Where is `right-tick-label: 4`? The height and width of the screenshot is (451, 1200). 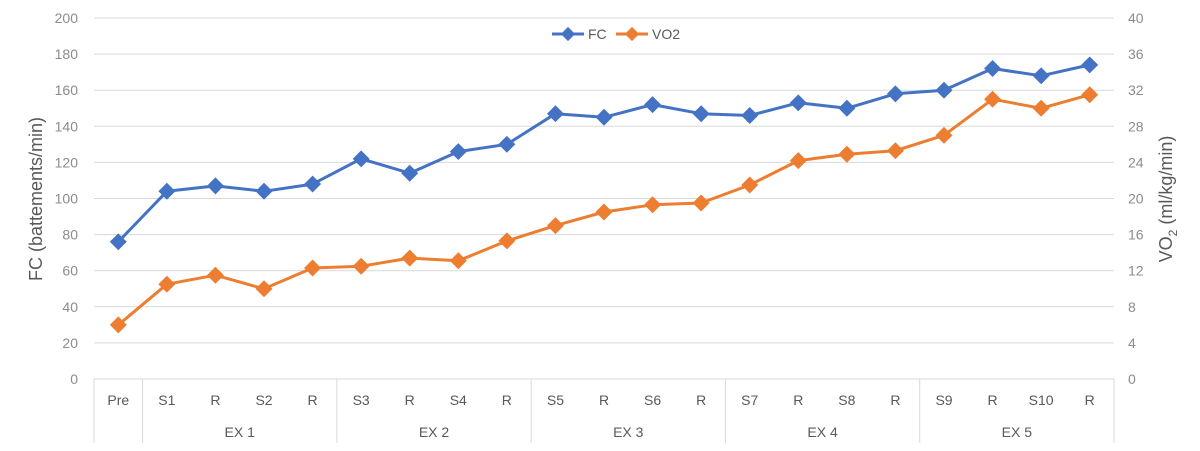 right-tick-label: 4 is located at coordinates (1132, 343).